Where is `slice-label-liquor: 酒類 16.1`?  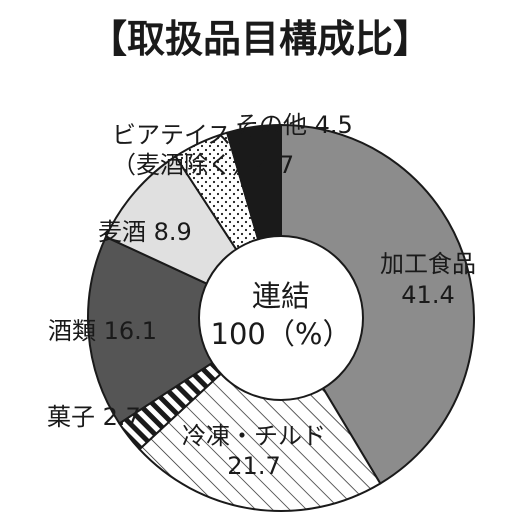
slice-label-liquor: 酒類 16.1 is located at coordinates (102, 331).